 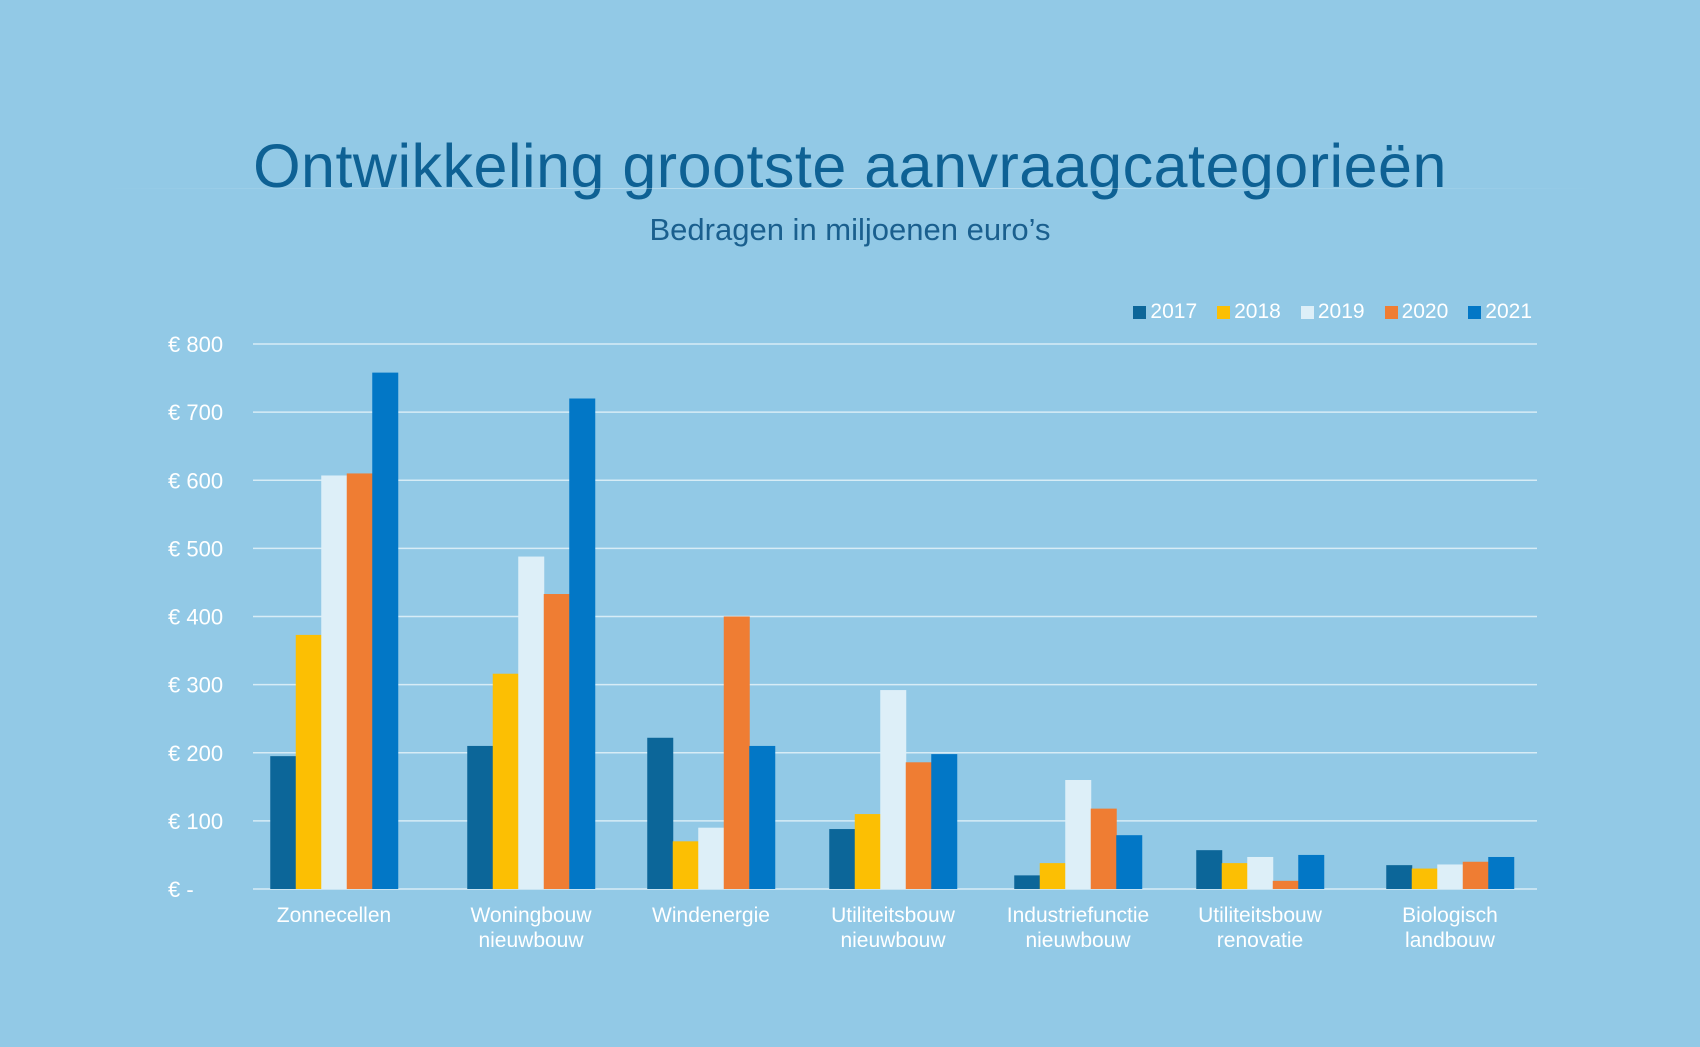 What do you see at coordinates (195, 753) in the screenshot?
I see `y-tick-label: € 200` at bounding box center [195, 753].